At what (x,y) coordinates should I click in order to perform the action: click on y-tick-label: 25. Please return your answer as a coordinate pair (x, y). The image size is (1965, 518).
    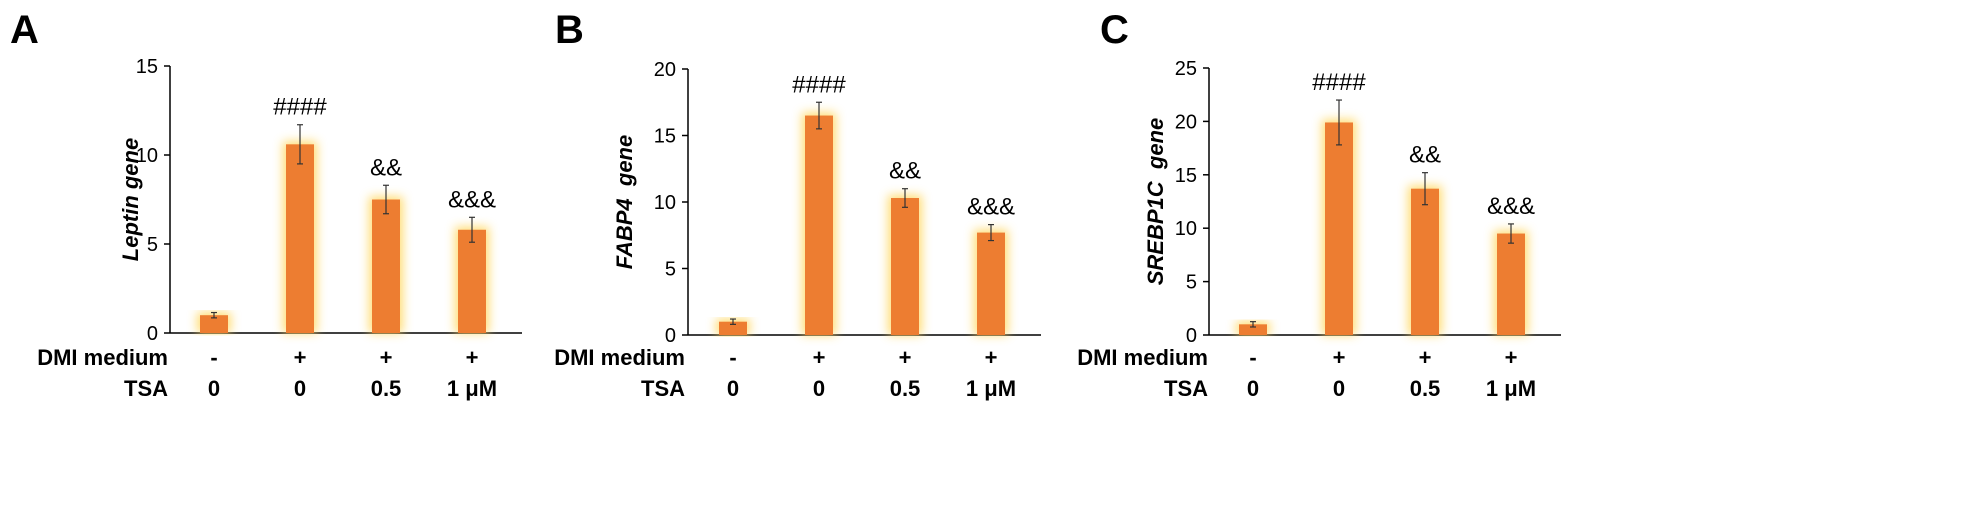
    Looking at the image, I should click on (1186, 69).